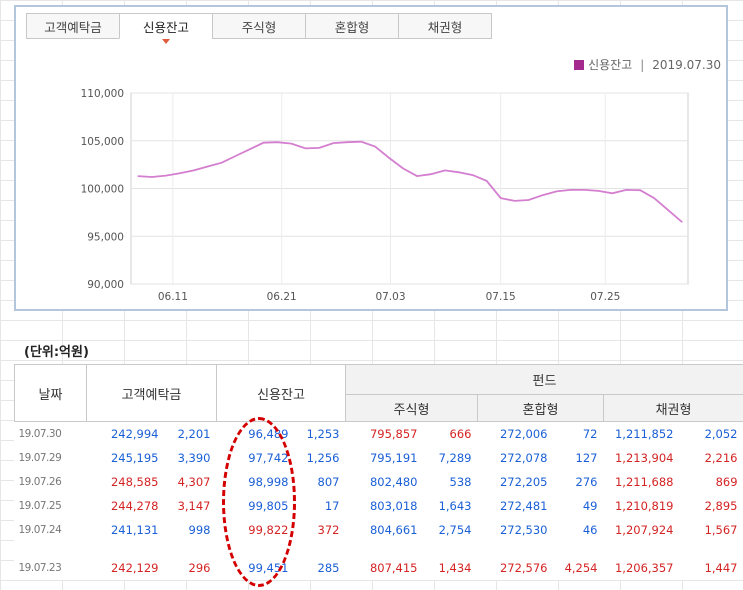 The height and width of the screenshot is (590, 743). What do you see at coordinates (194, 458) in the screenshot?
I see `table-cell: 3,390` at bounding box center [194, 458].